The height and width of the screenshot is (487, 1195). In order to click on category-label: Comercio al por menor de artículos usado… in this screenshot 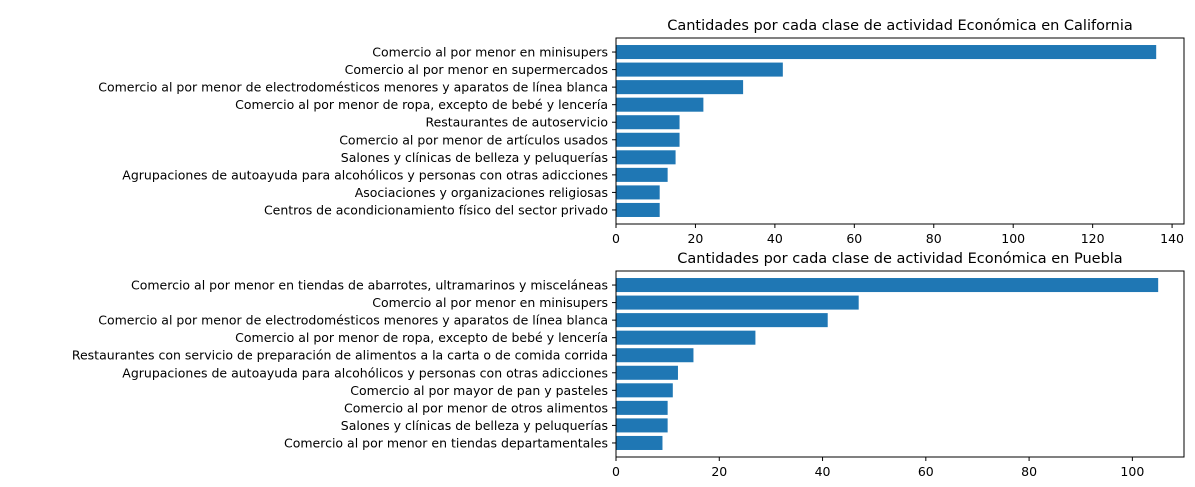, I will do `click(473, 139)`.